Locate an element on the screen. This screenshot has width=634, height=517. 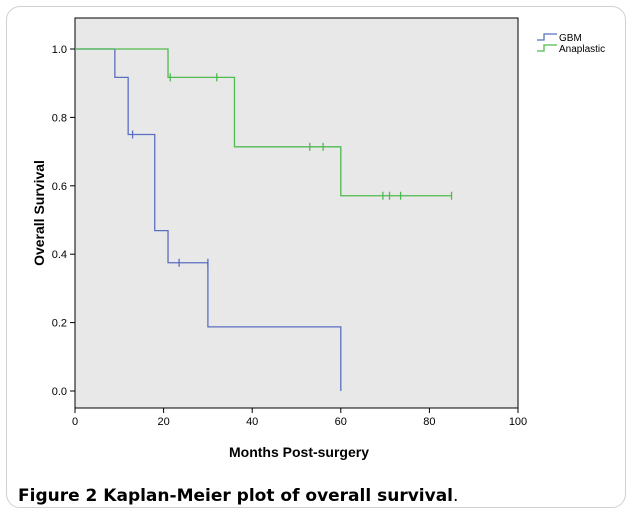
caption-end: . is located at coordinates (456, 496).